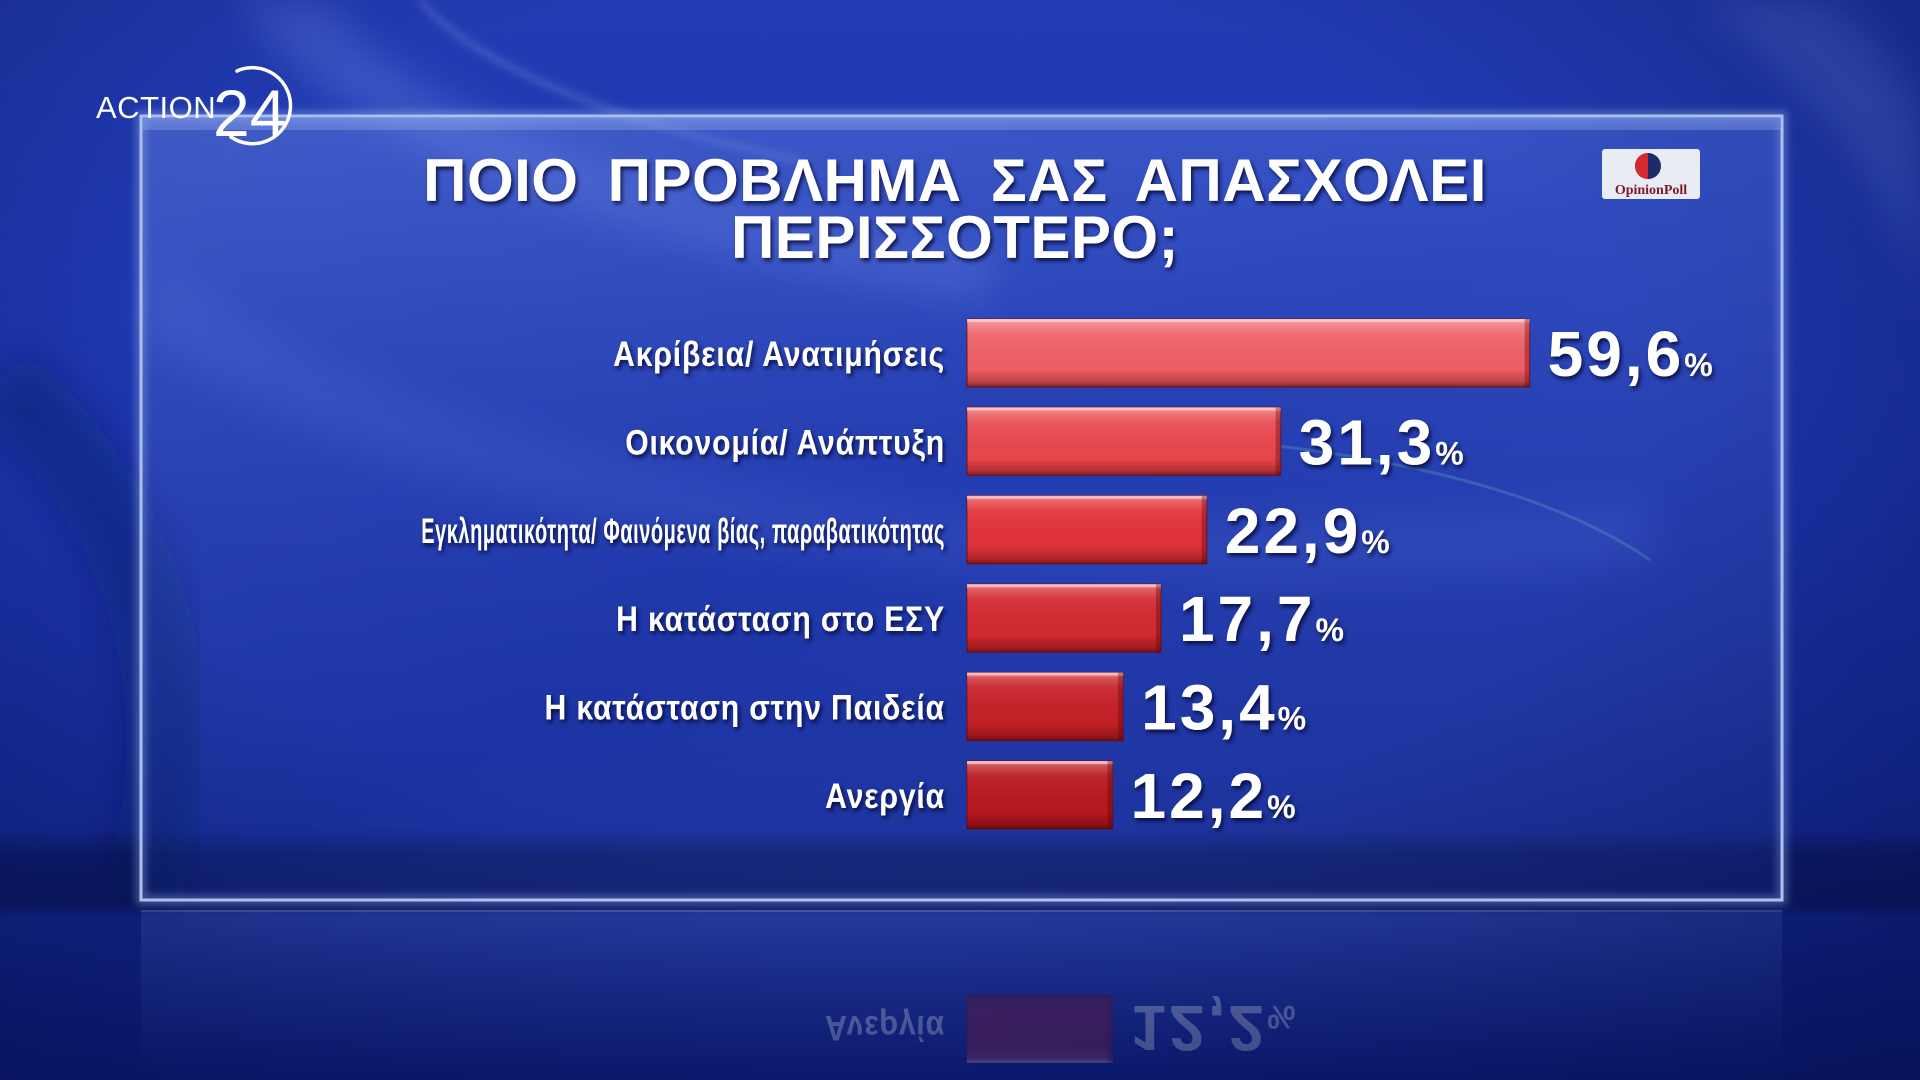 The image size is (1920, 1080). What do you see at coordinates (779, 354) in the screenshot?
I see `bar-label: Ακρίβεια/ Ανατιμήσεις` at bounding box center [779, 354].